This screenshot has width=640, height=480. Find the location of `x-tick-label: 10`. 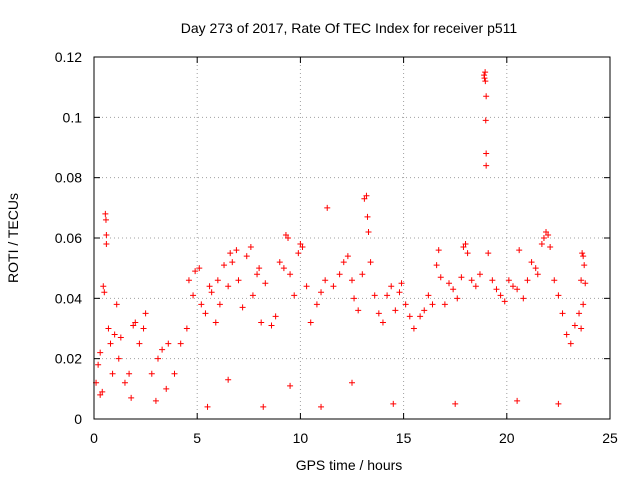

x-tick-label: 10 is located at coordinates (301, 438).